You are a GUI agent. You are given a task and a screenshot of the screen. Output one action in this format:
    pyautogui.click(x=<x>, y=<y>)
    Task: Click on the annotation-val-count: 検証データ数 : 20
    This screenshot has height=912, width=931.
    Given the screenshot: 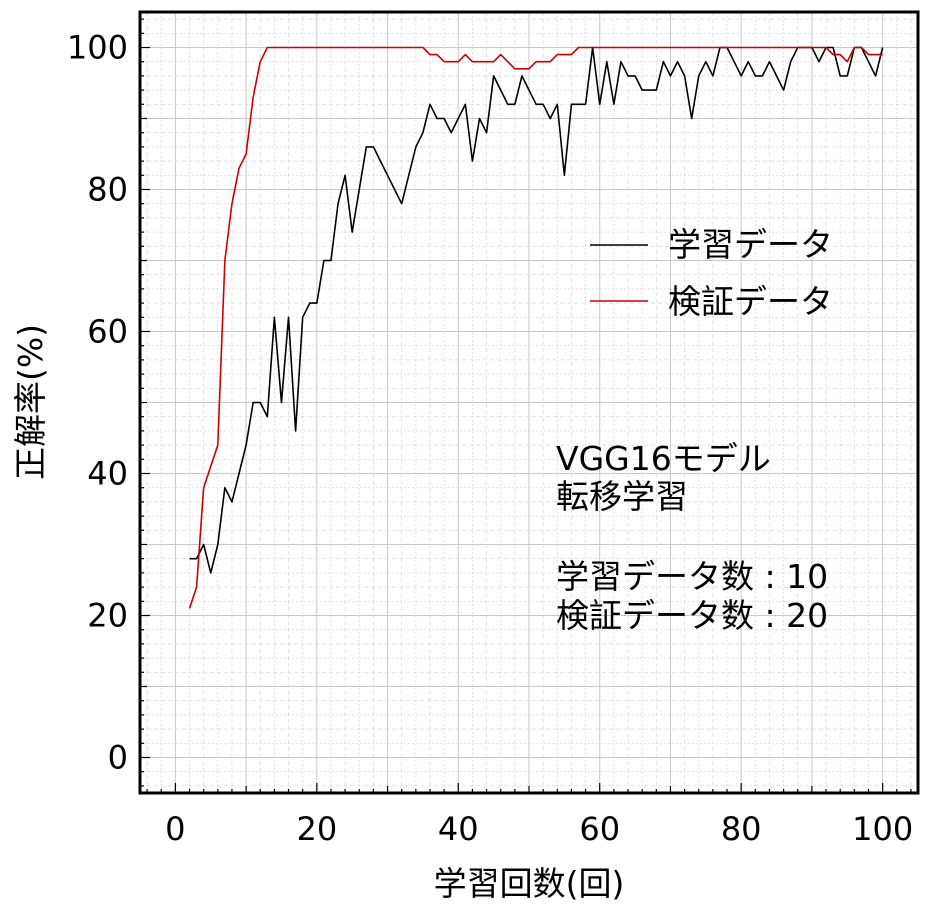 What is the action you would take?
    pyautogui.click(x=692, y=615)
    